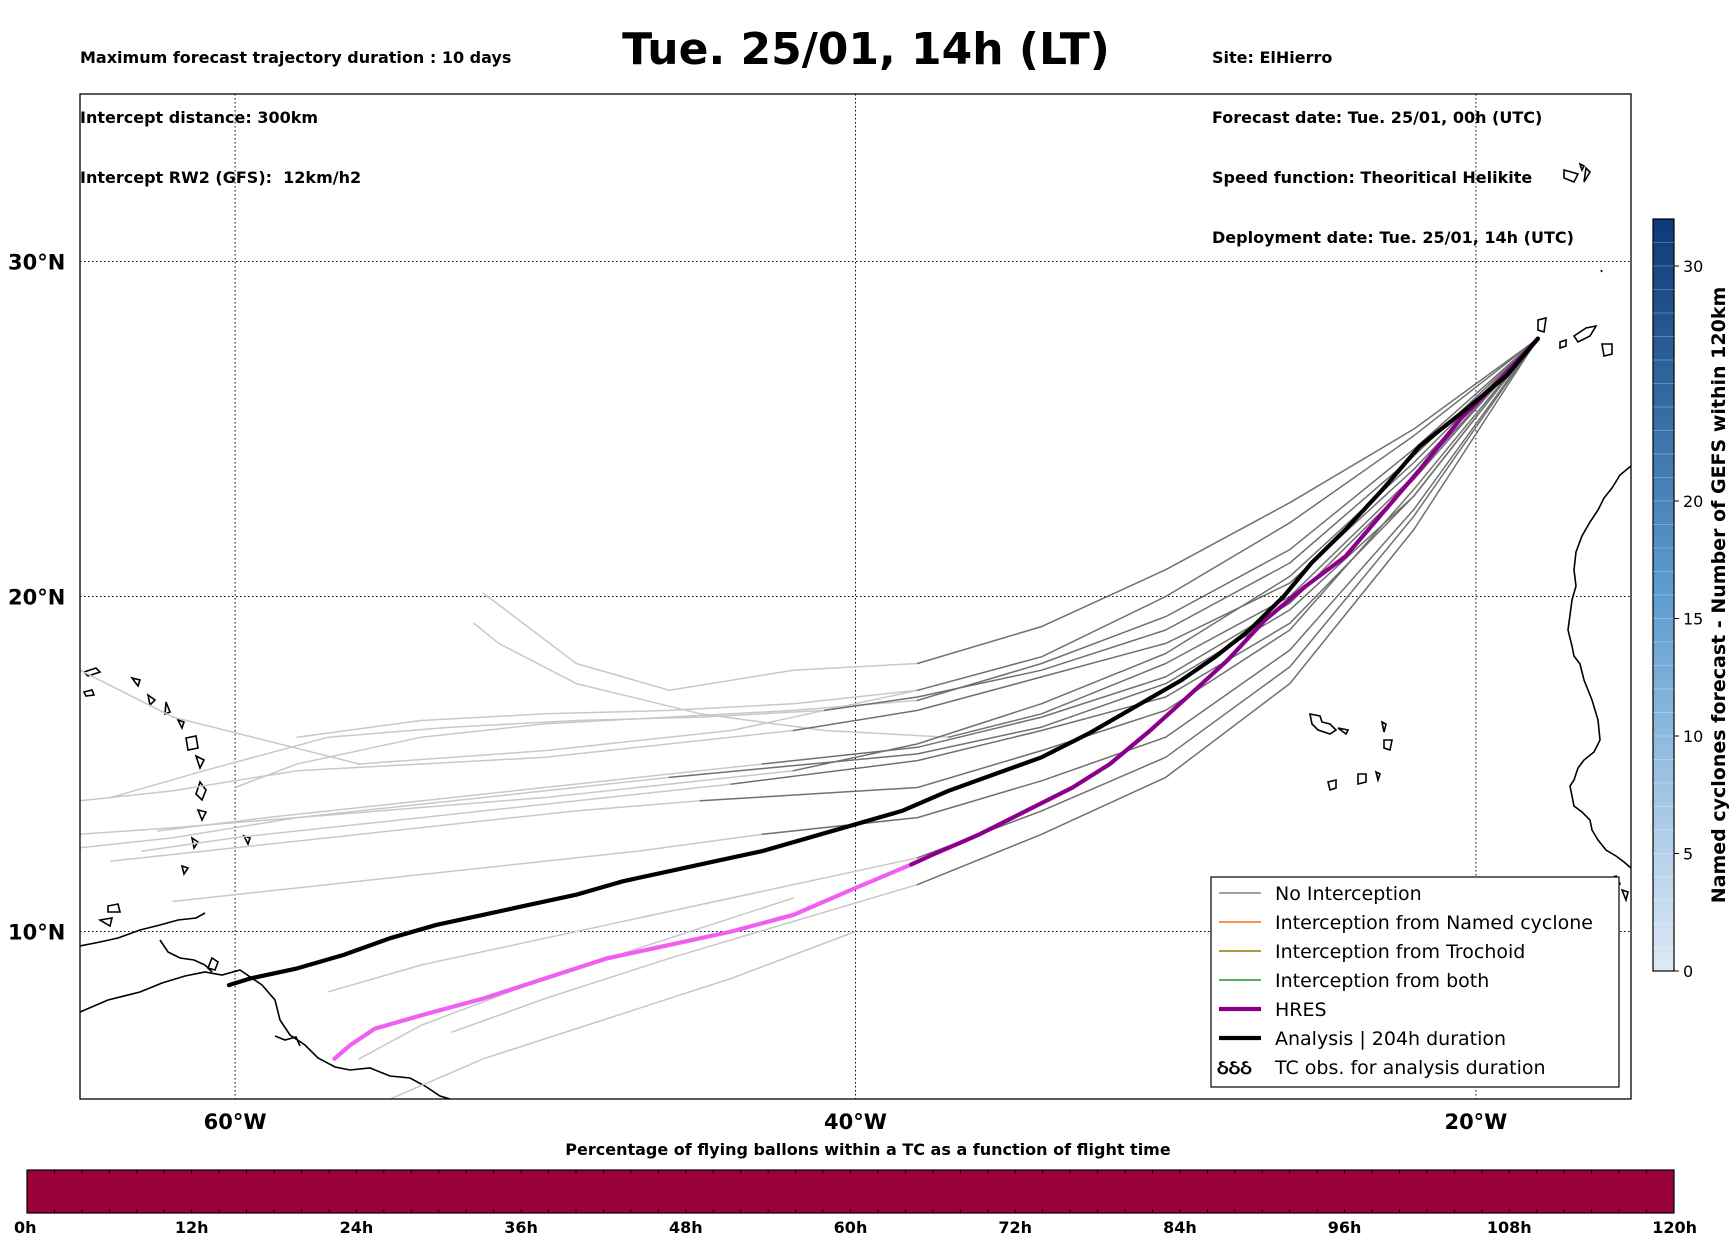 Image resolution: width=1732 pixels, height=1241 pixels. Describe the element at coordinates (36, 598) in the screenshot. I see `y-tick-label: 20°N` at that location.